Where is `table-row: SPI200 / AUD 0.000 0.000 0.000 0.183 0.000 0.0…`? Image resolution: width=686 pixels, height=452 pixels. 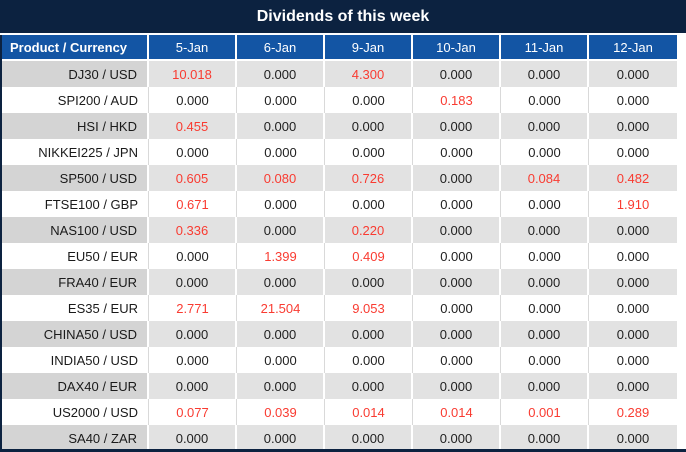
table-row: SPI200 / AUD 0.000 0.000 0.000 0.183 0.000 0.0… is located at coordinates (339, 100).